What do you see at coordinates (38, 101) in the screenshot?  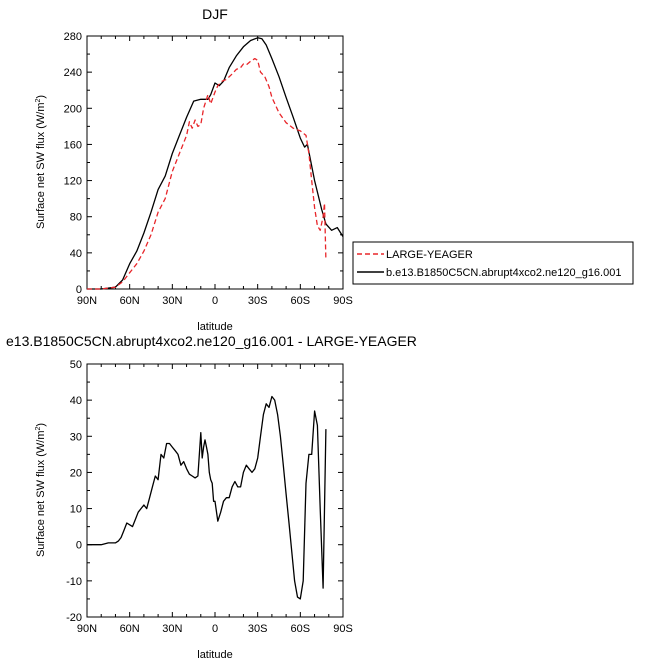 I see `top-y-axis-label-sup: 2` at bounding box center [38, 101].